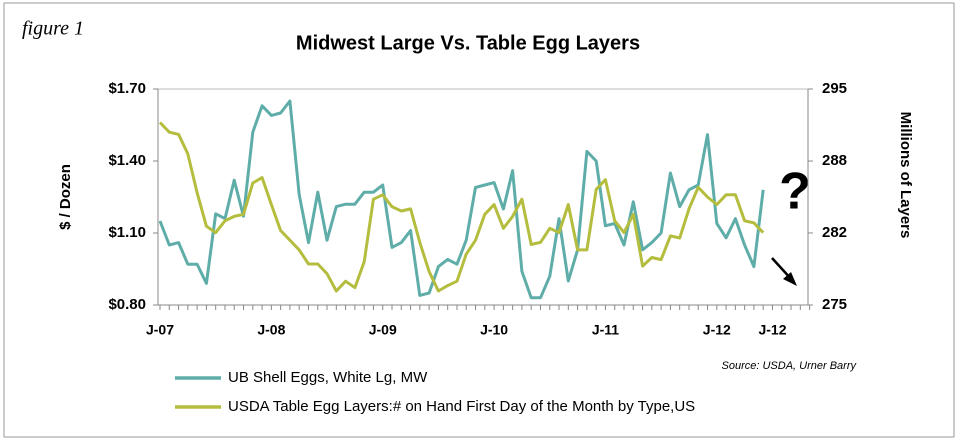  Describe the element at coordinates (127, 88) in the screenshot. I see `y-tick-label: $1.70` at that location.